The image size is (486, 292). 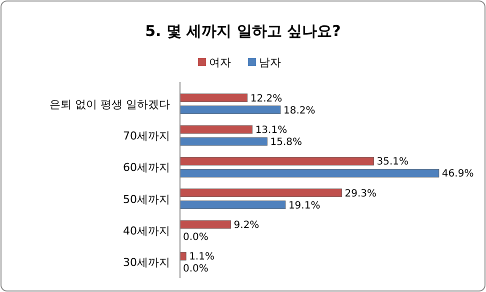 What do you see at coordinates (243, 31) in the screenshot?
I see `chart-title: 5. 몇 세까지 일하고 싶나요?` at bounding box center [243, 31].